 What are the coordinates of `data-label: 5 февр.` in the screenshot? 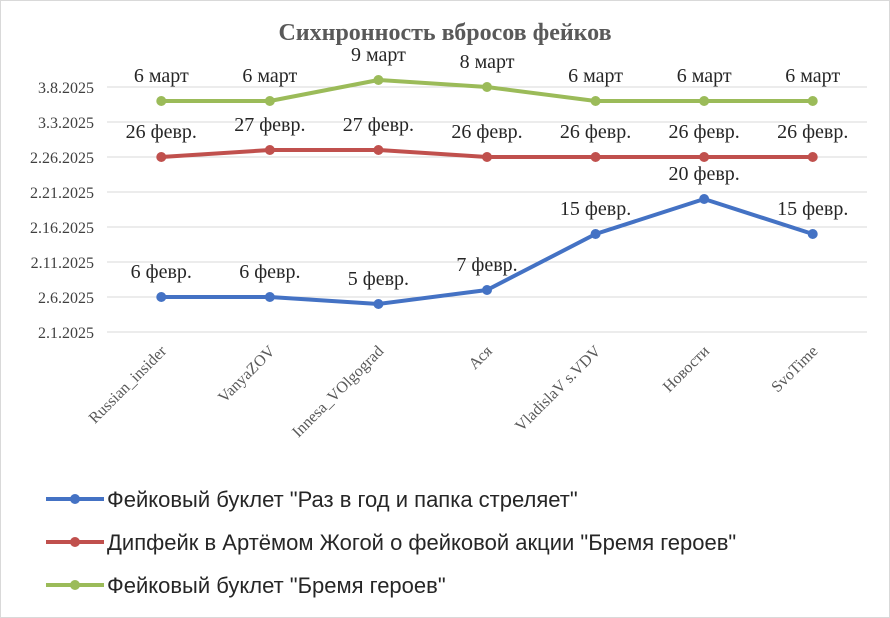 It's located at (378, 279).